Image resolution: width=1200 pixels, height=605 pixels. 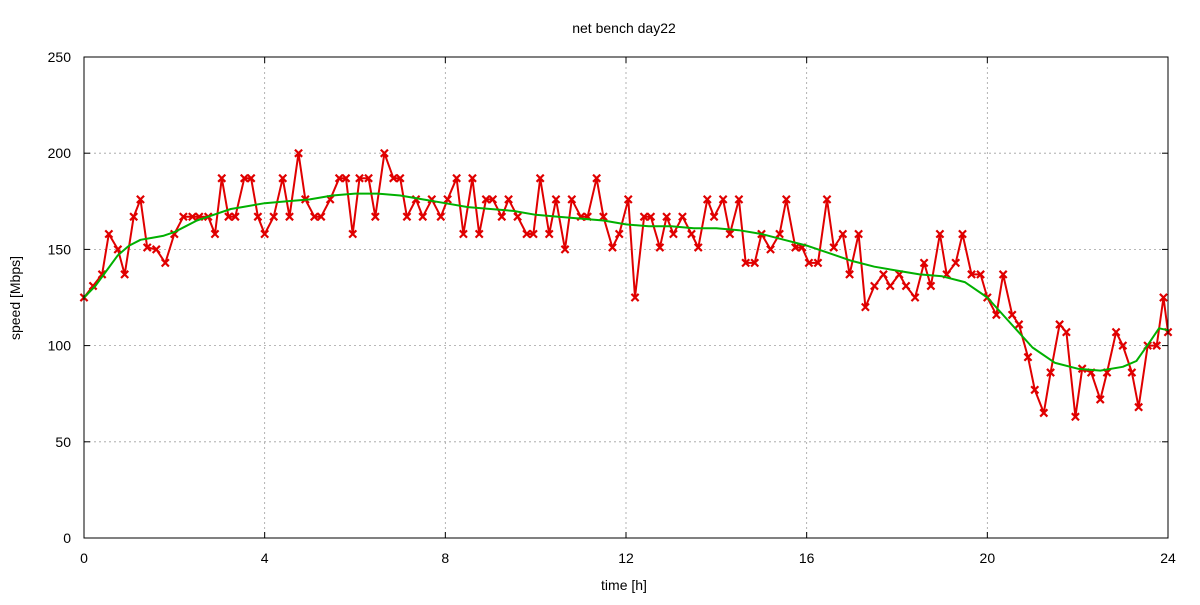 I want to click on y-tick-label: 150, so click(x=60, y=249).